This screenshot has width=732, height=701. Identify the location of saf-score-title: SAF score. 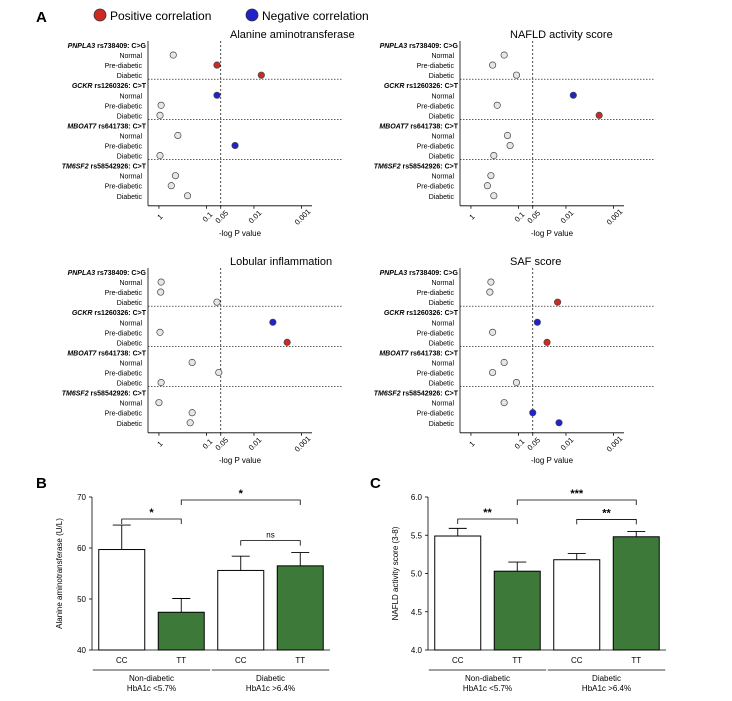
(535, 262).